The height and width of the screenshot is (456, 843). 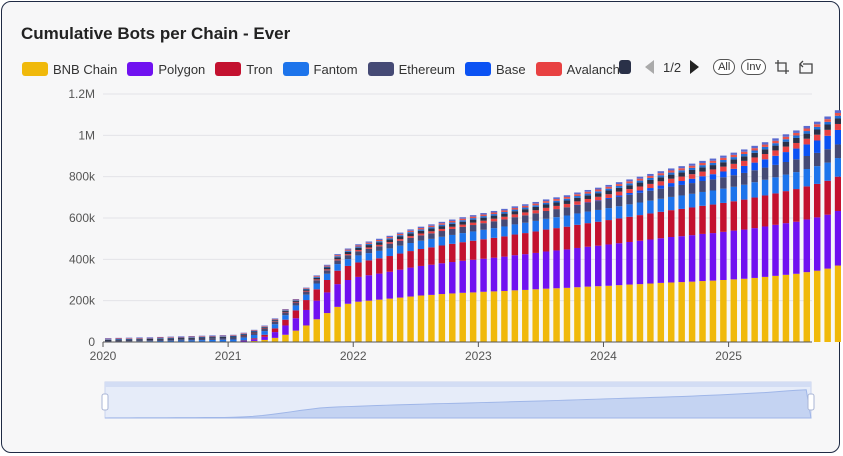 I want to click on zoom-slider-preview, so click(x=458, y=404).